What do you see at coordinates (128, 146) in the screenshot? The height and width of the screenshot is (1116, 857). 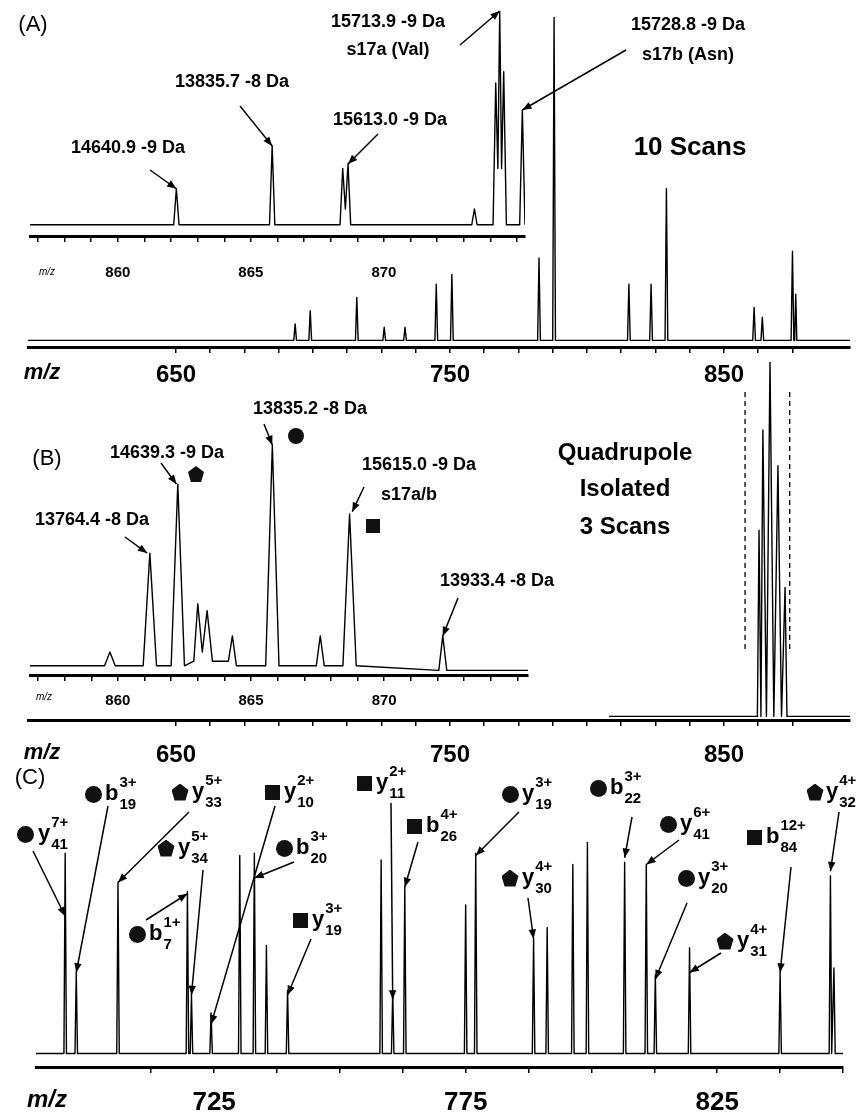 I see `annotation: 14640.9 -9 Da` at bounding box center [128, 146].